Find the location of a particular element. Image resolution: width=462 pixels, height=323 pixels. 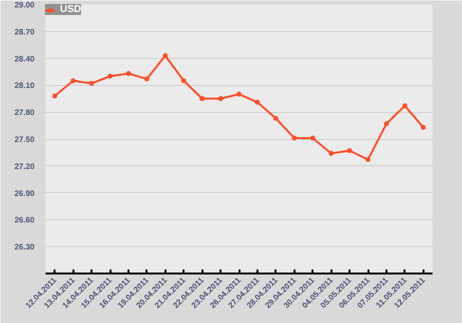

y-tick-label: 28.70 is located at coordinates (25, 31).